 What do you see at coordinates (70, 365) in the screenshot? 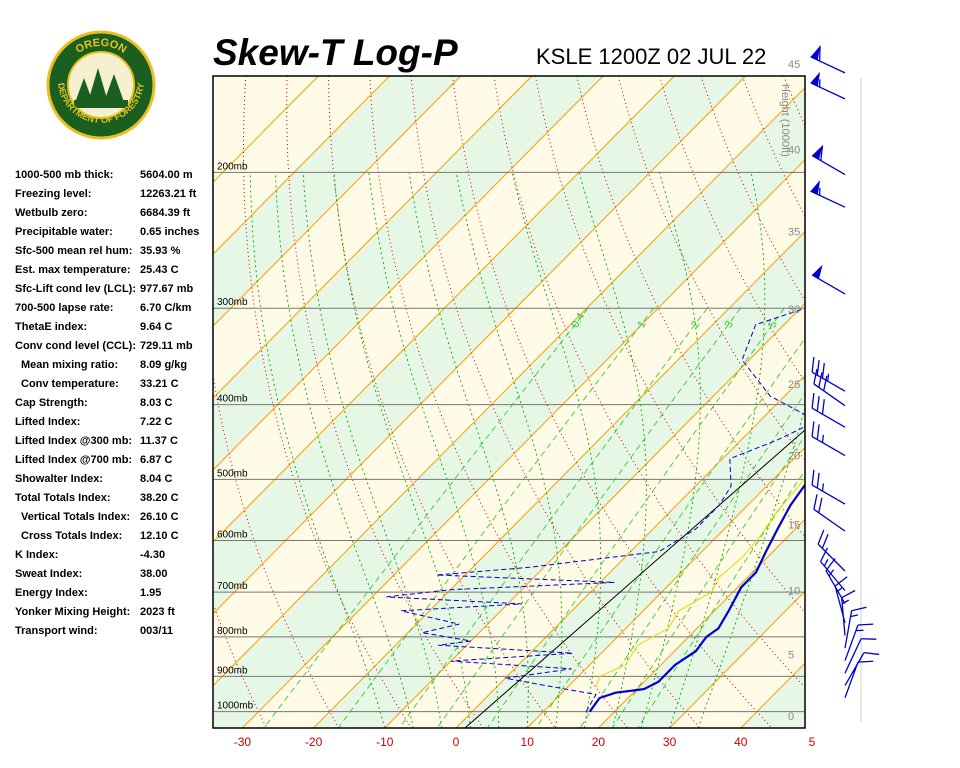
I see `index-label: Mean mixing ratio:` at bounding box center [70, 365].